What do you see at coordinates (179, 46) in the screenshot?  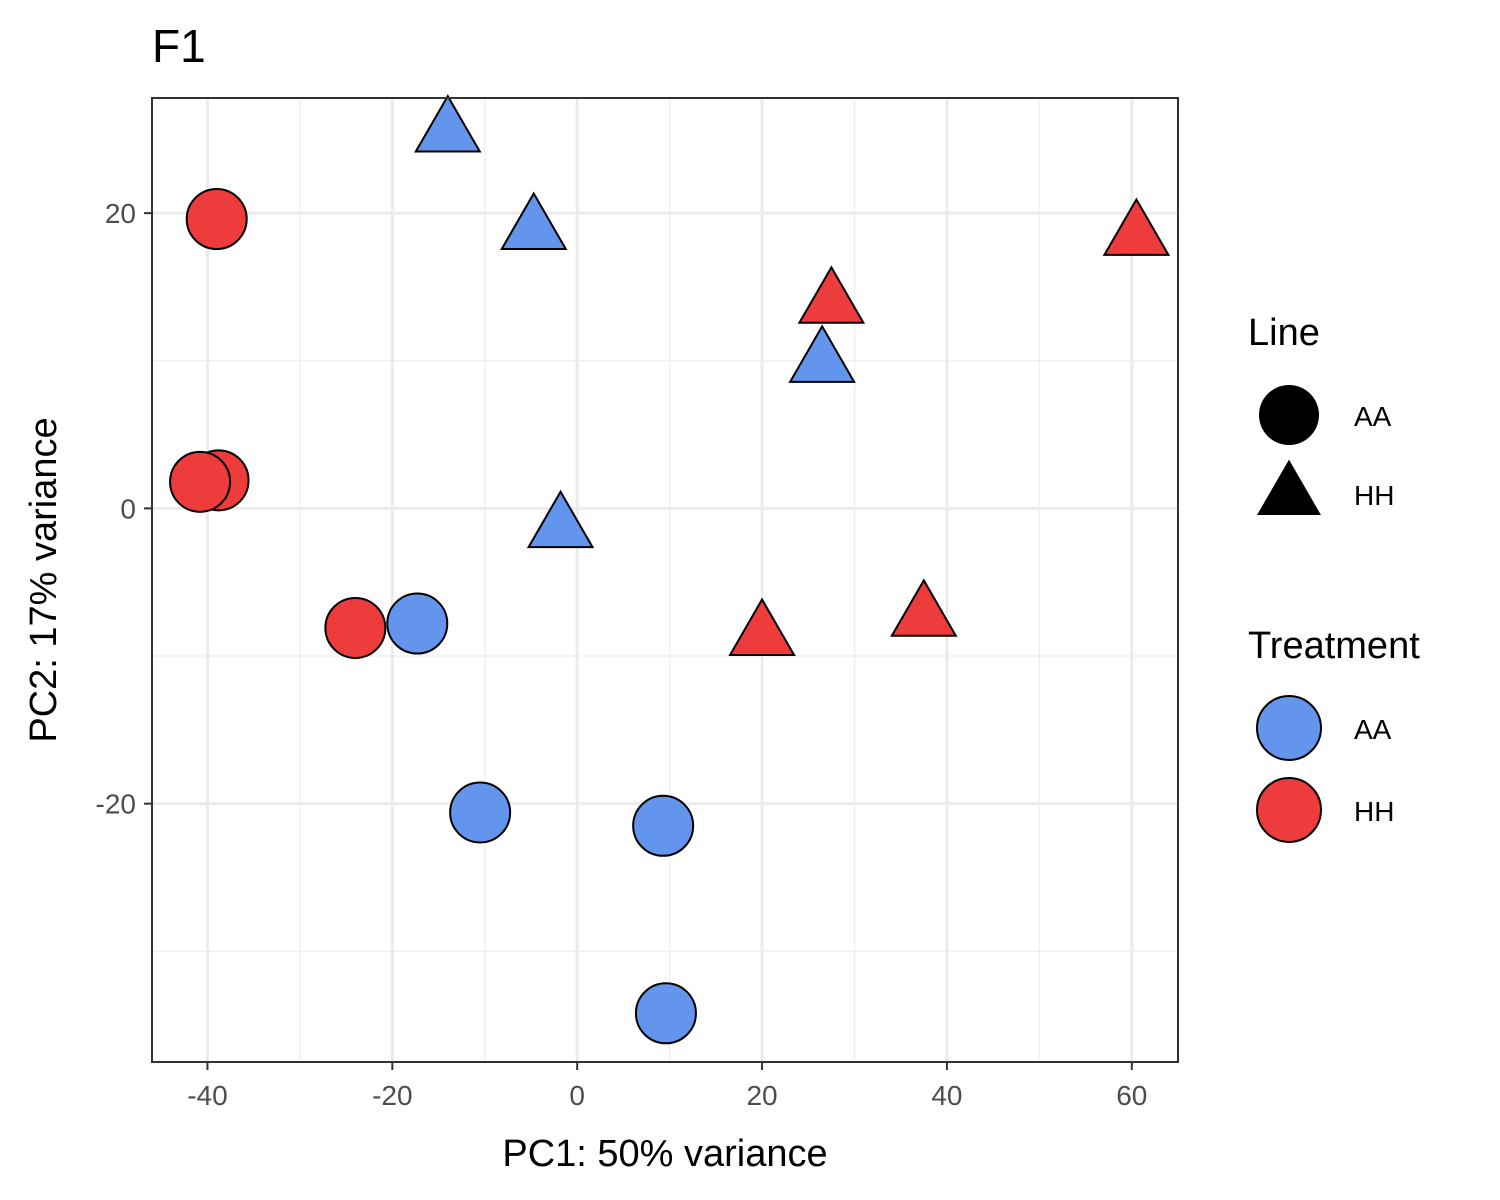 I see `chart-title: F1` at bounding box center [179, 46].